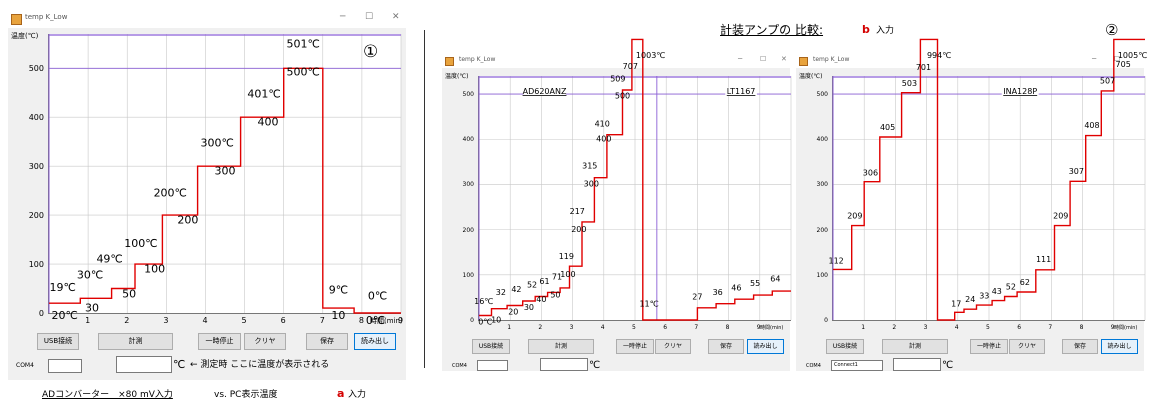 Image resolution: width=1157 pixels, height=410 pixels. Describe the element at coordinates (1060, 215) in the screenshot. I see `data-label: 209` at that location.